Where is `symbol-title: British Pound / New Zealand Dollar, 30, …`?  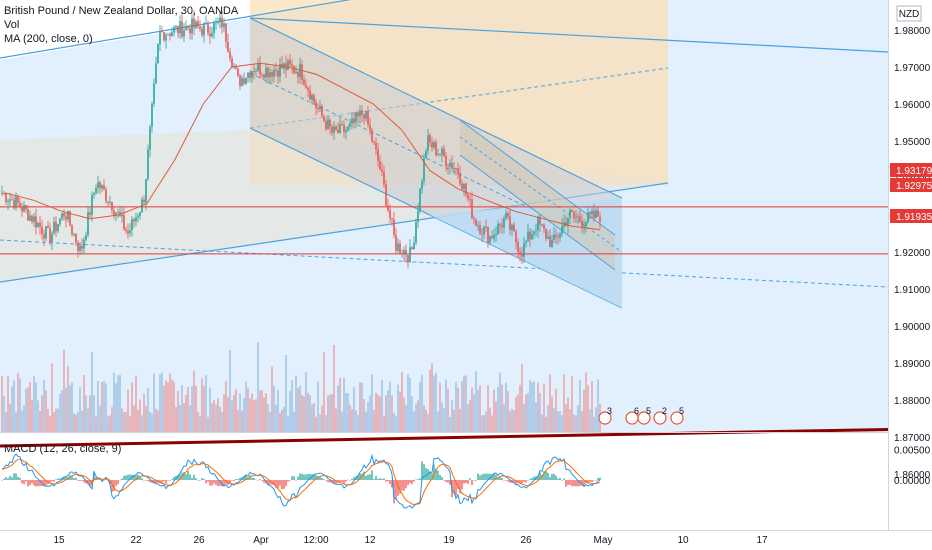 symbol-title: British Pound / New Zealand Dollar, 30, … is located at coordinates (121, 11).